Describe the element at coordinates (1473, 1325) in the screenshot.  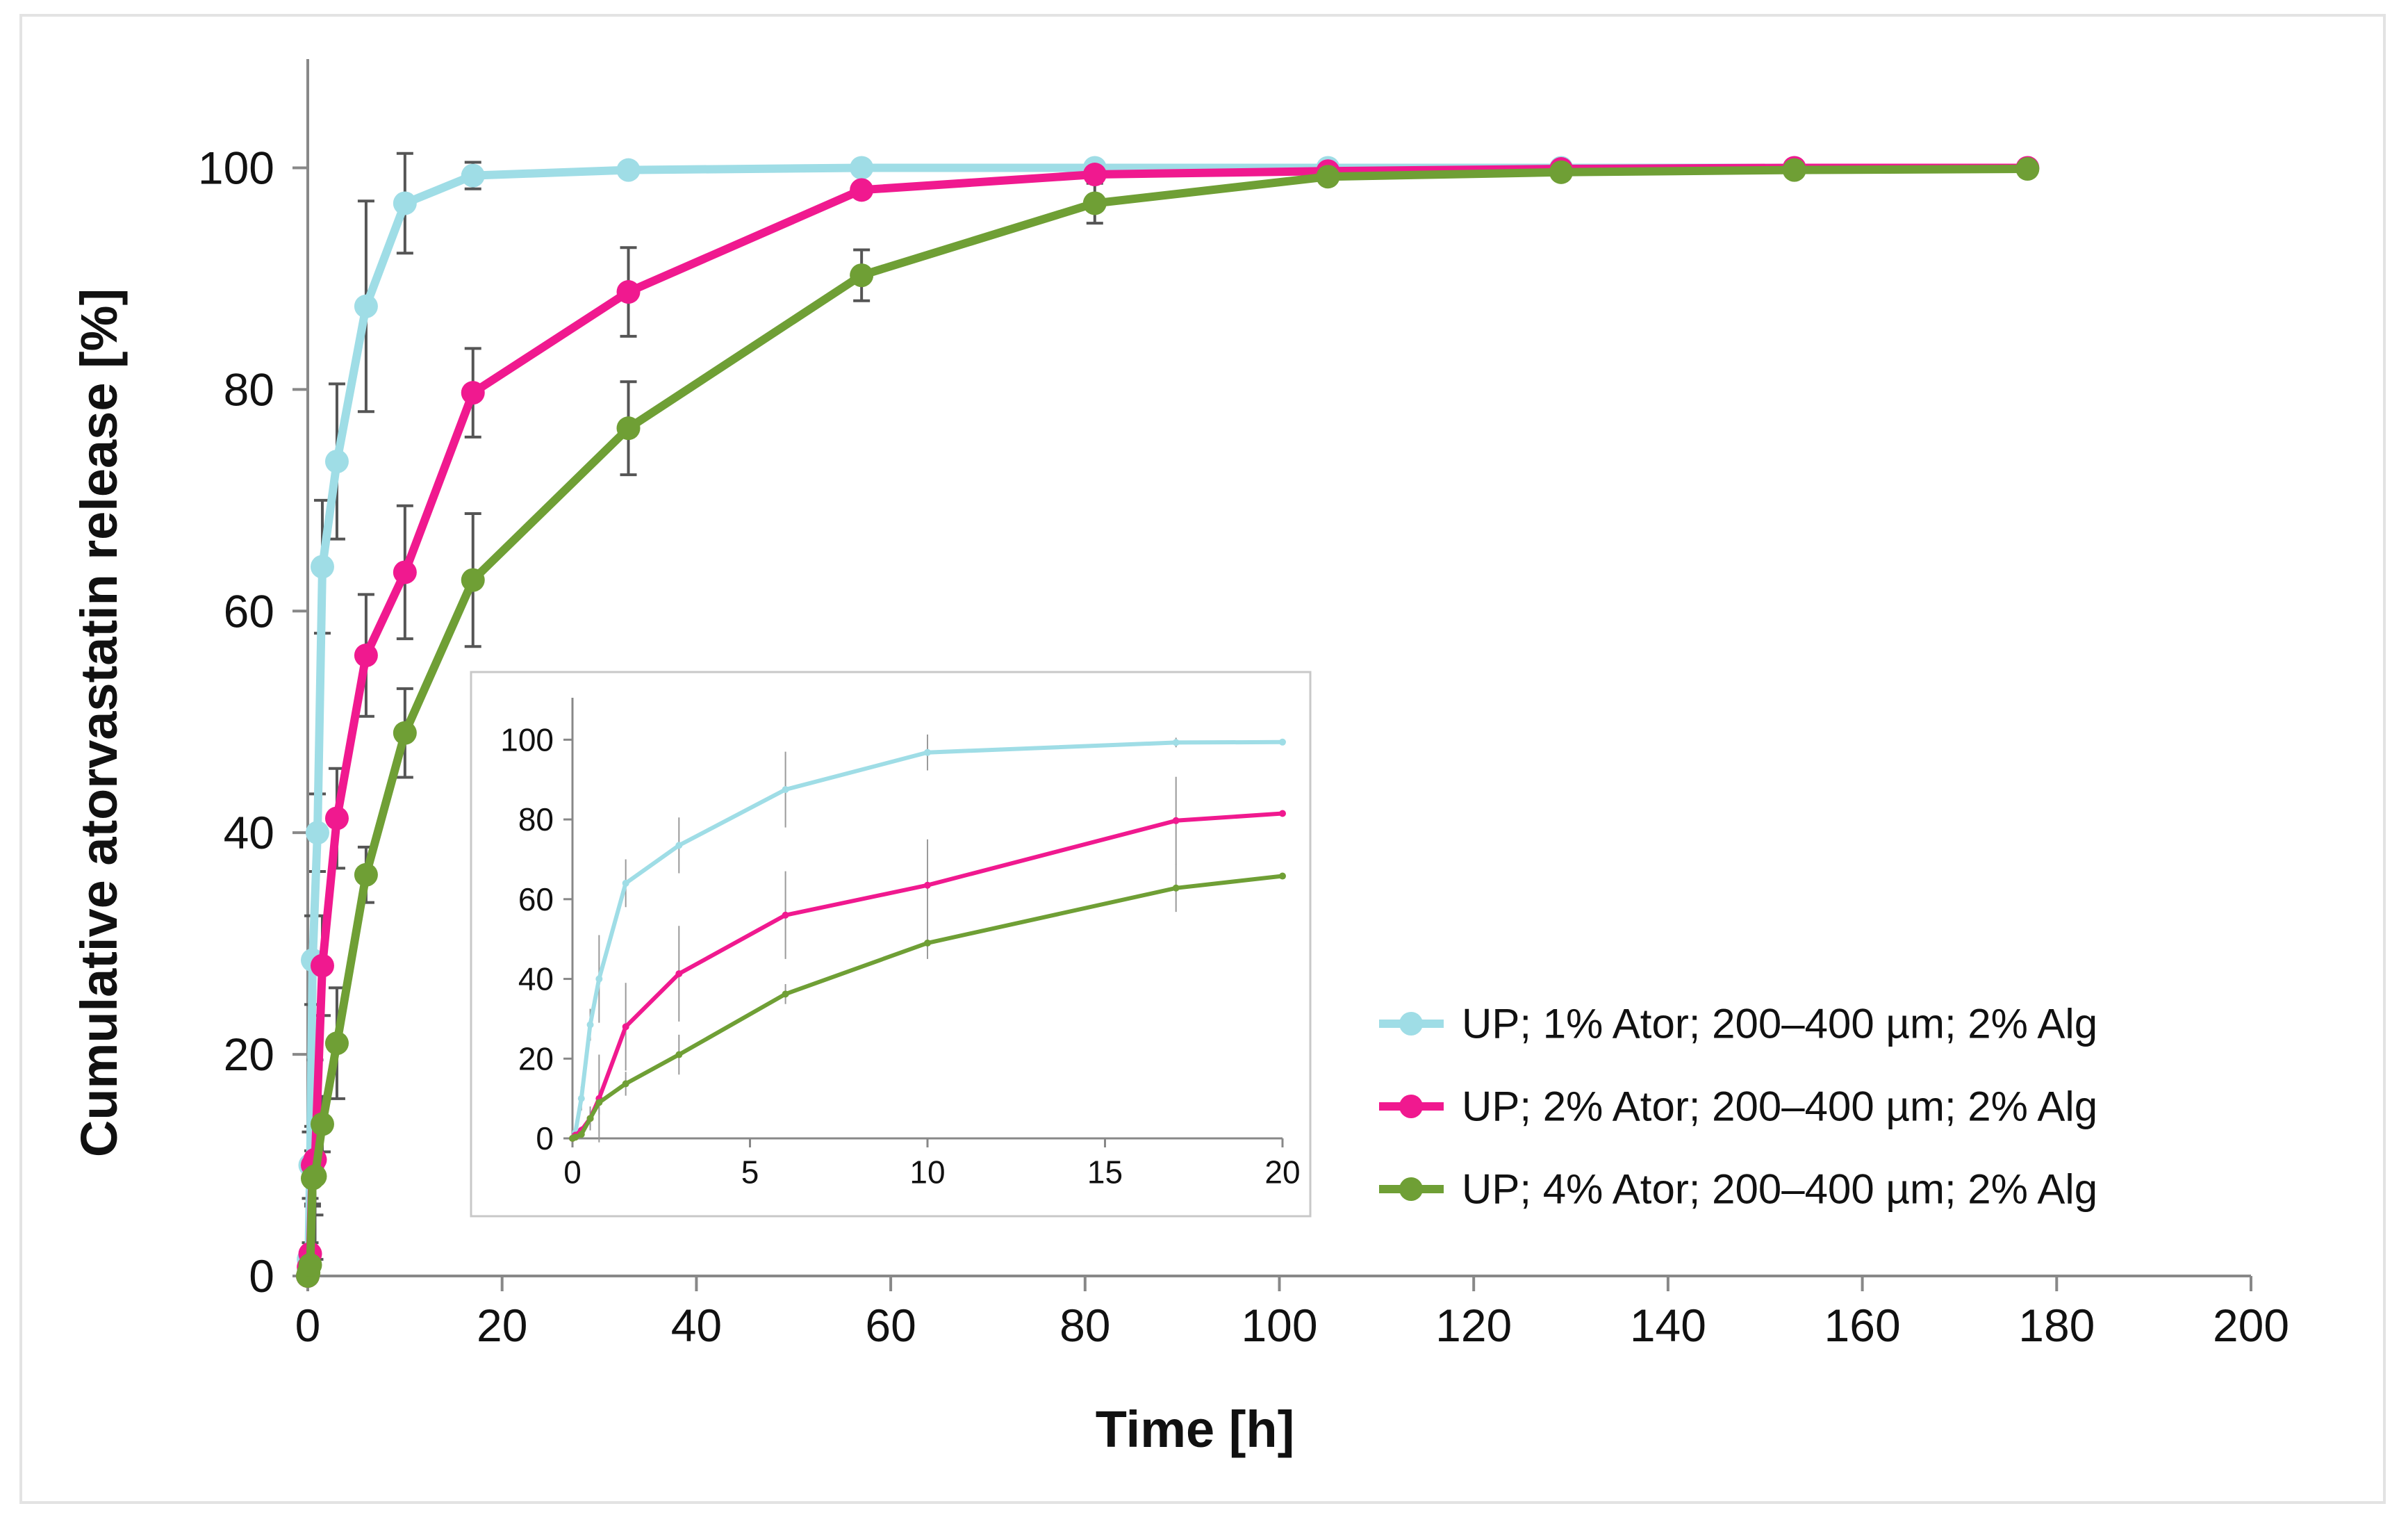
I see `x-tick-label: 120` at that location.